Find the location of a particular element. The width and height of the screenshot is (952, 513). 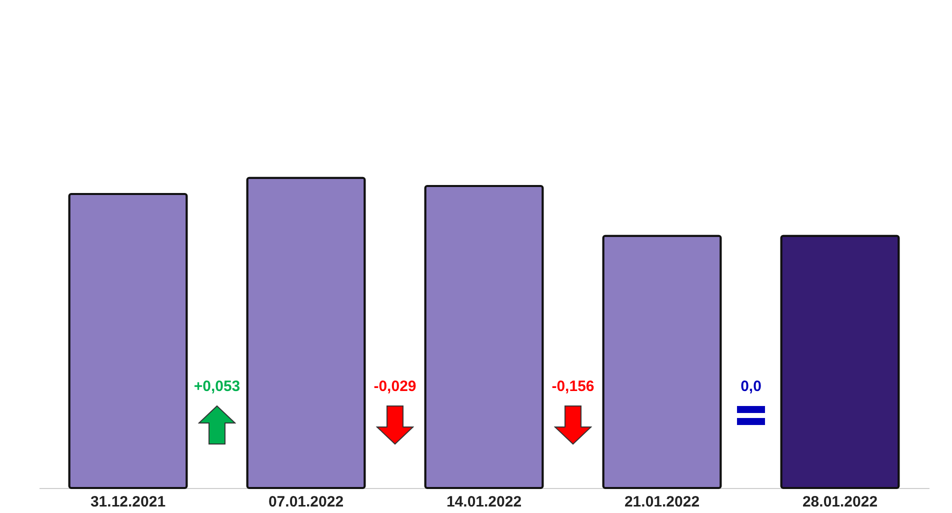

x-tick-label: 14.01.2022 is located at coordinates (484, 502).